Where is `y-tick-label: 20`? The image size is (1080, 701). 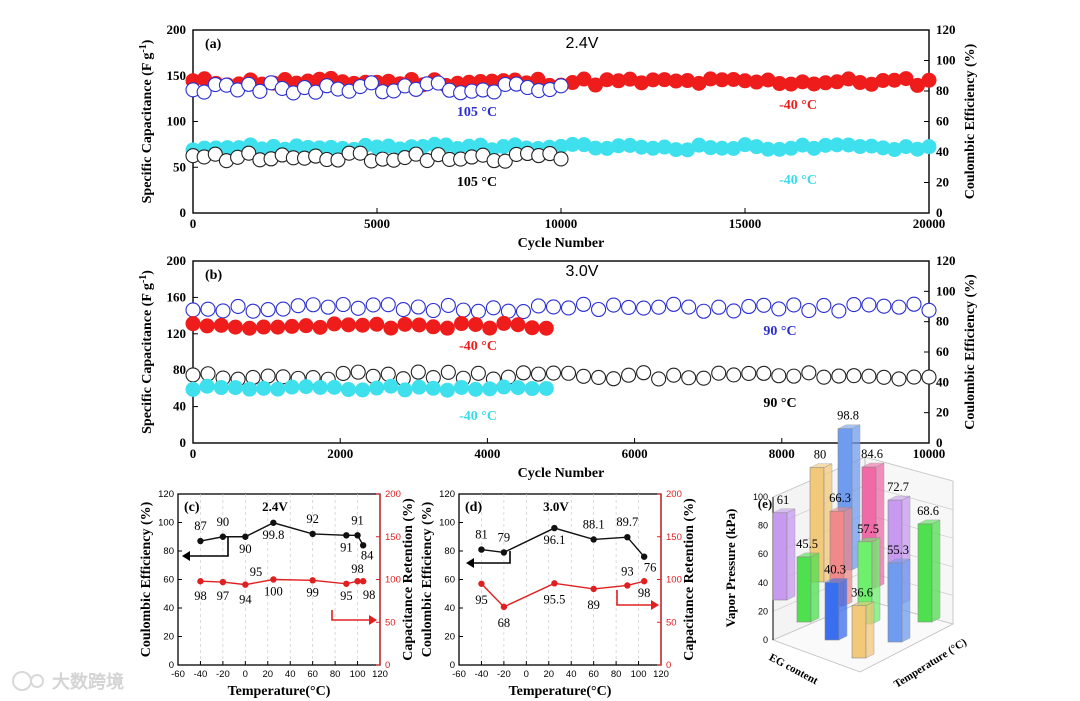 y-tick-label: 20 is located at coordinates (168, 637).